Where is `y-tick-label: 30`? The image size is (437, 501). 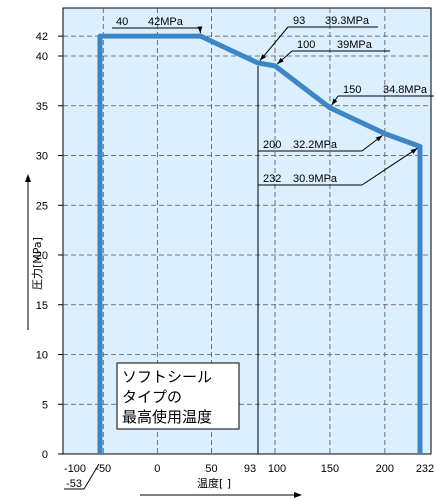 y-tick-label: 30 is located at coordinates (42, 157).